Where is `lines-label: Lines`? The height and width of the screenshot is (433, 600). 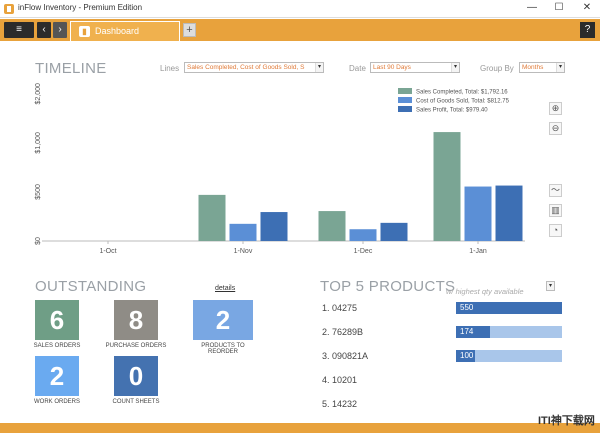 lines-label: Lines is located at coordinates (170, 68).